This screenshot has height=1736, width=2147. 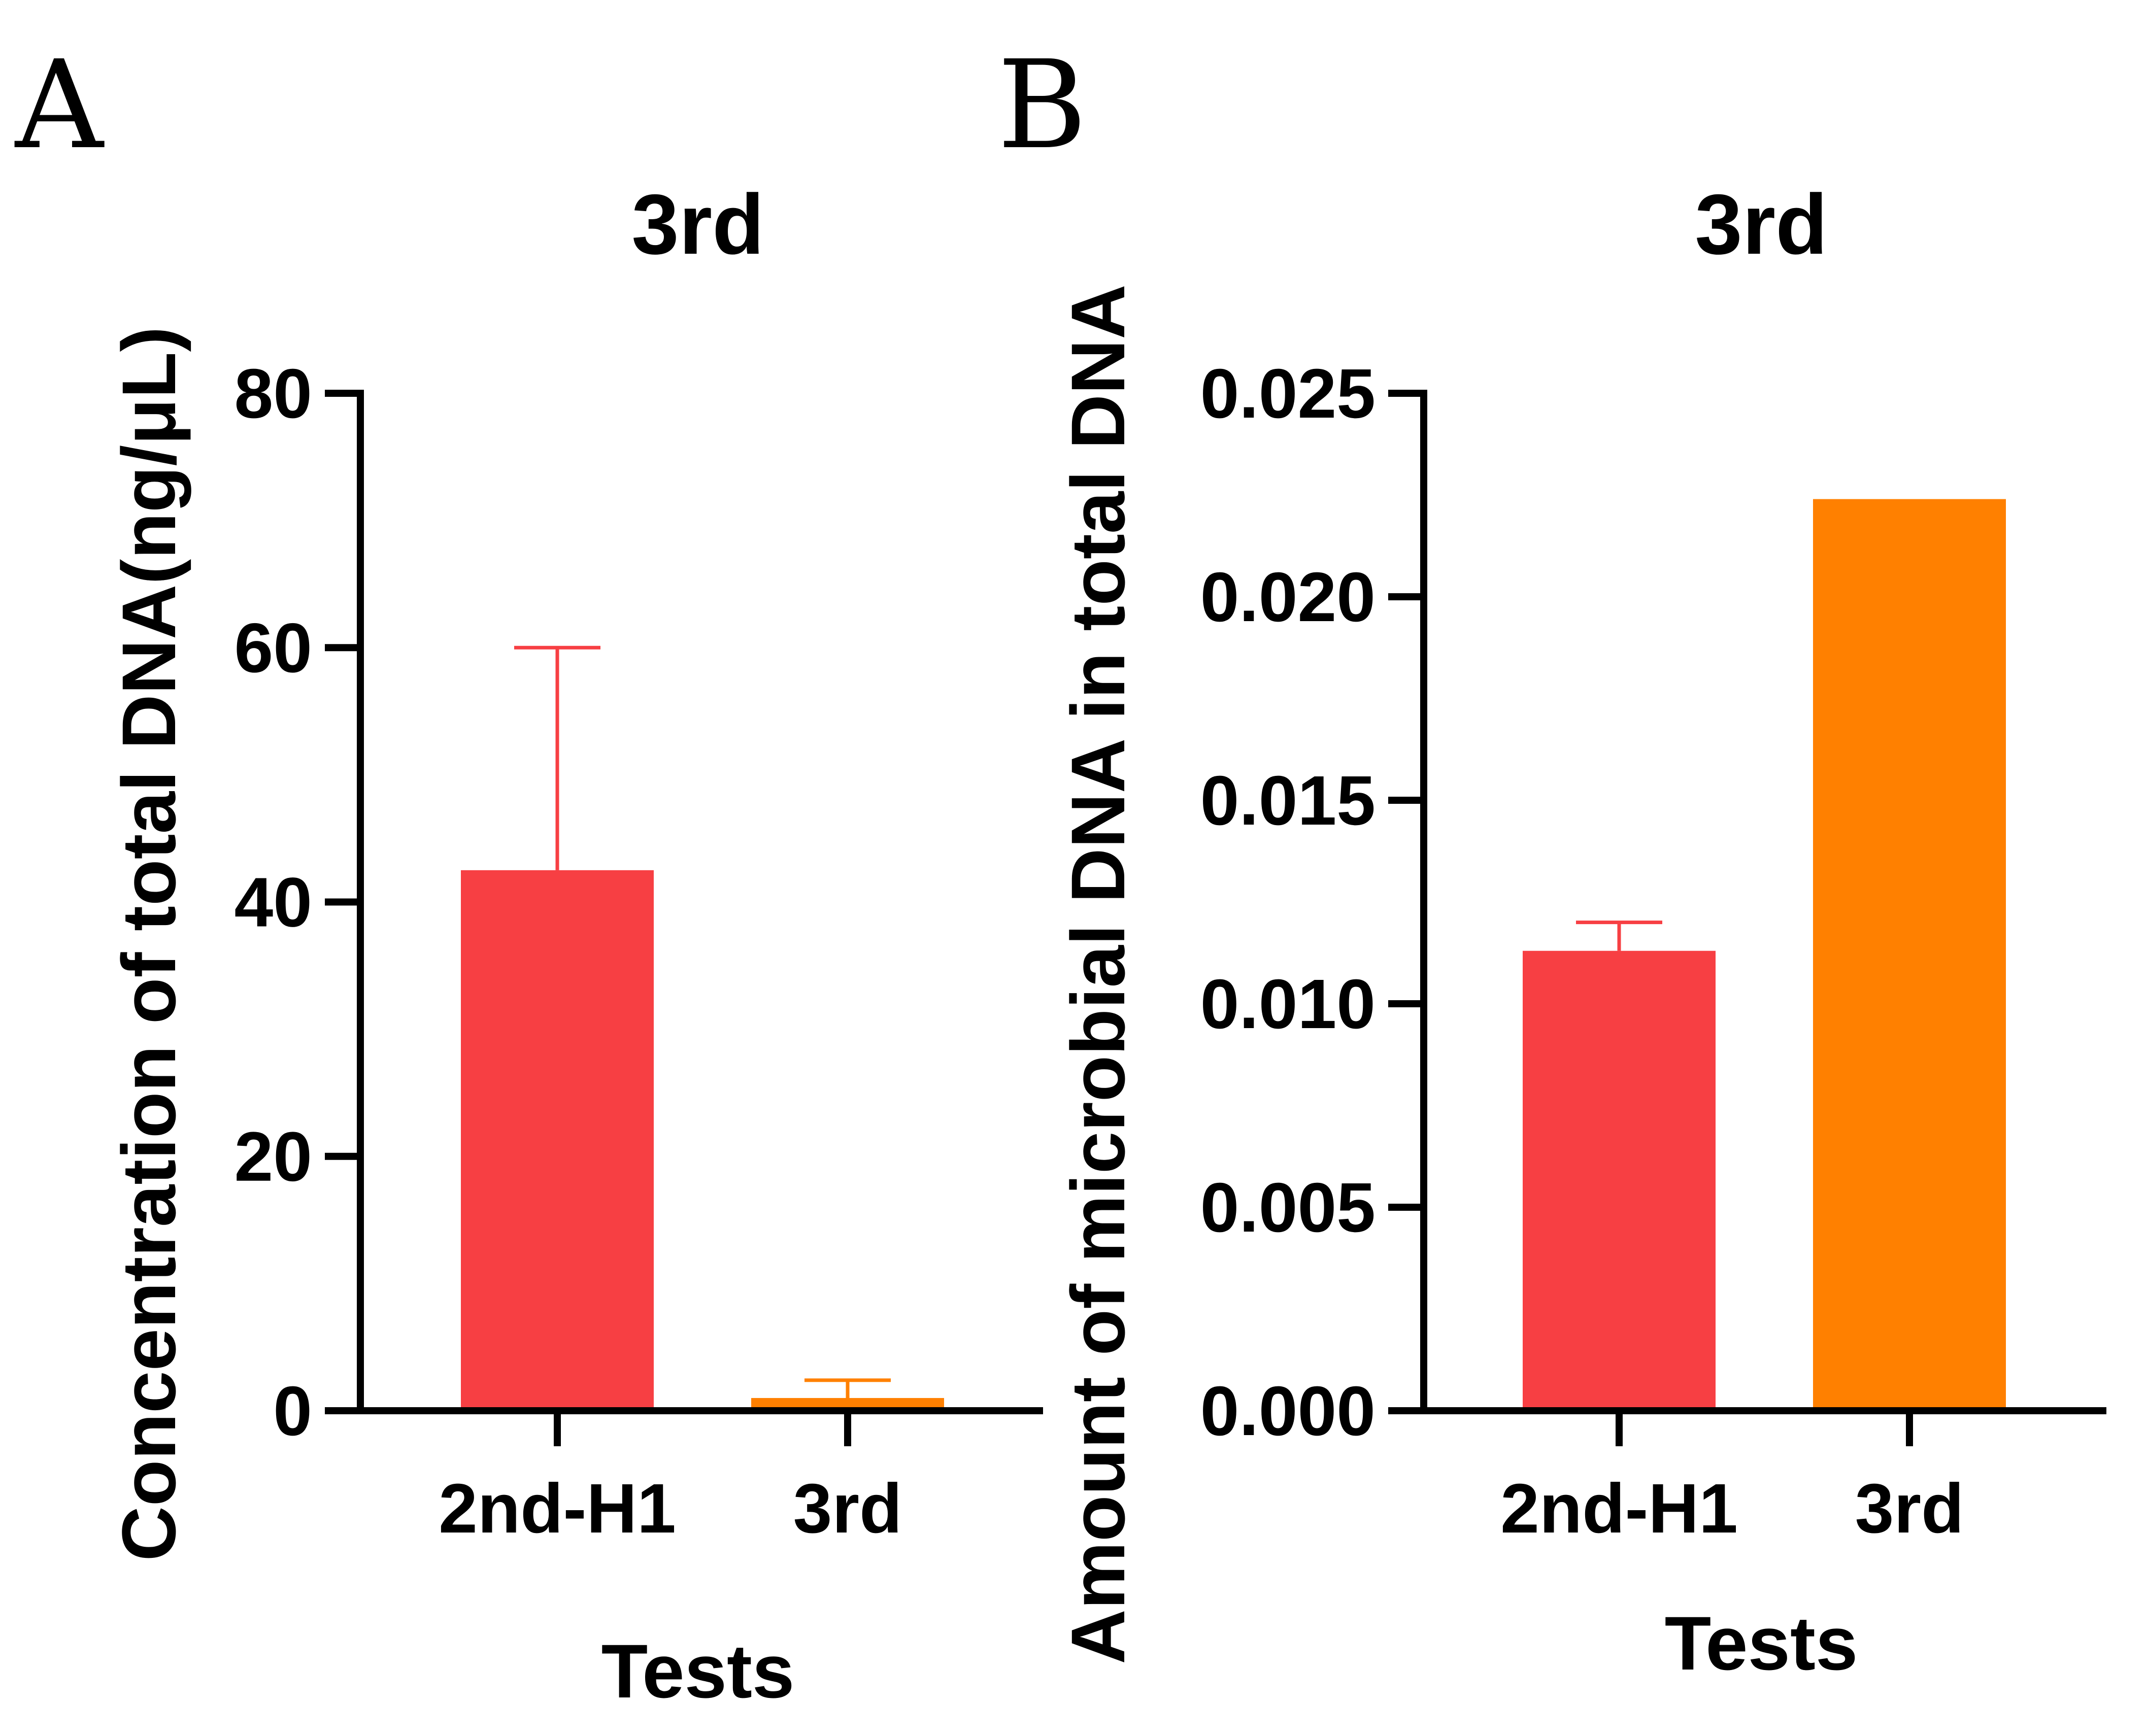 What do you see at coordinates (1761, 224) in the screenshot?
I see `panel-b-title: 3rd` at bounding box center [1761, 224].